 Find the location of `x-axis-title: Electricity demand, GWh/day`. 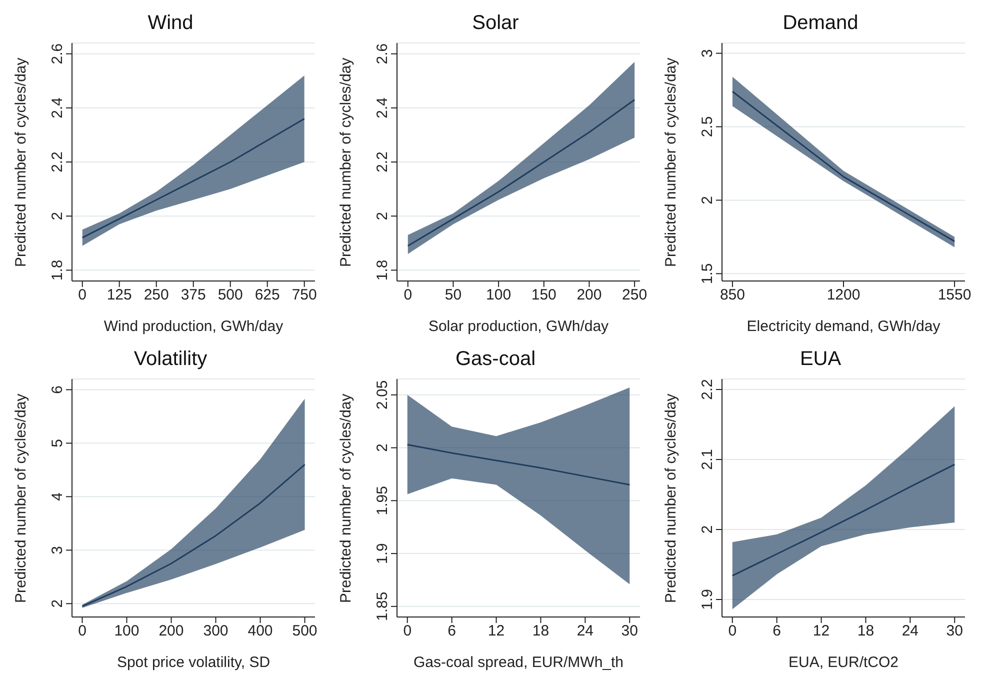

x-axis-title: Electricity demand, GWh/day is located at coordinates (843, 326).